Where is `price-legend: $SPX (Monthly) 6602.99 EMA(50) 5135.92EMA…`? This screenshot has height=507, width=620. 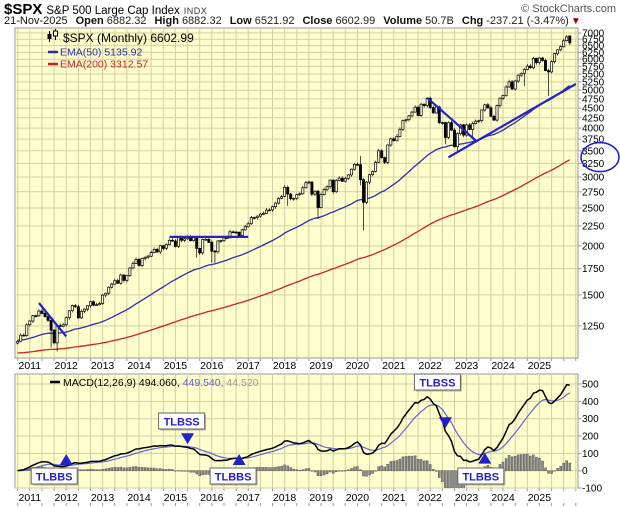 price-legend: $SPX (Monthly) 6602.99 EMA(50) 5135.92EMA… is located at coordinates (120, 50).